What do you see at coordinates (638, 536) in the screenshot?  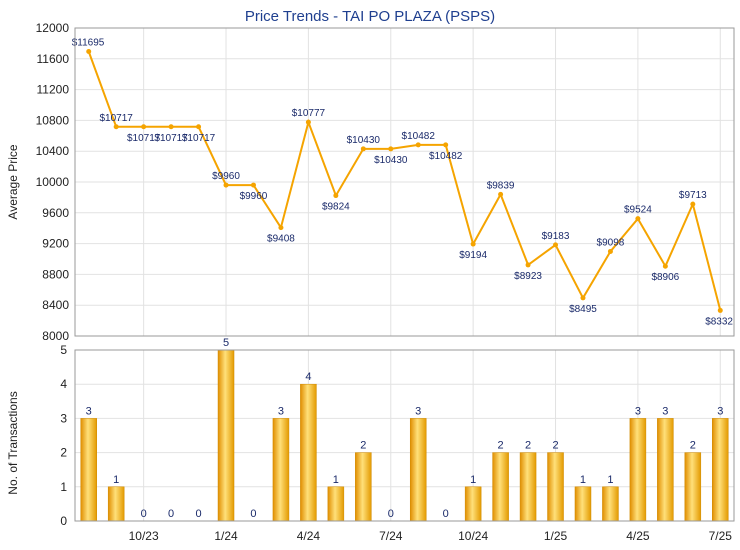 I see `x-tick-label: 4/25` at bounding box center [638, 536].